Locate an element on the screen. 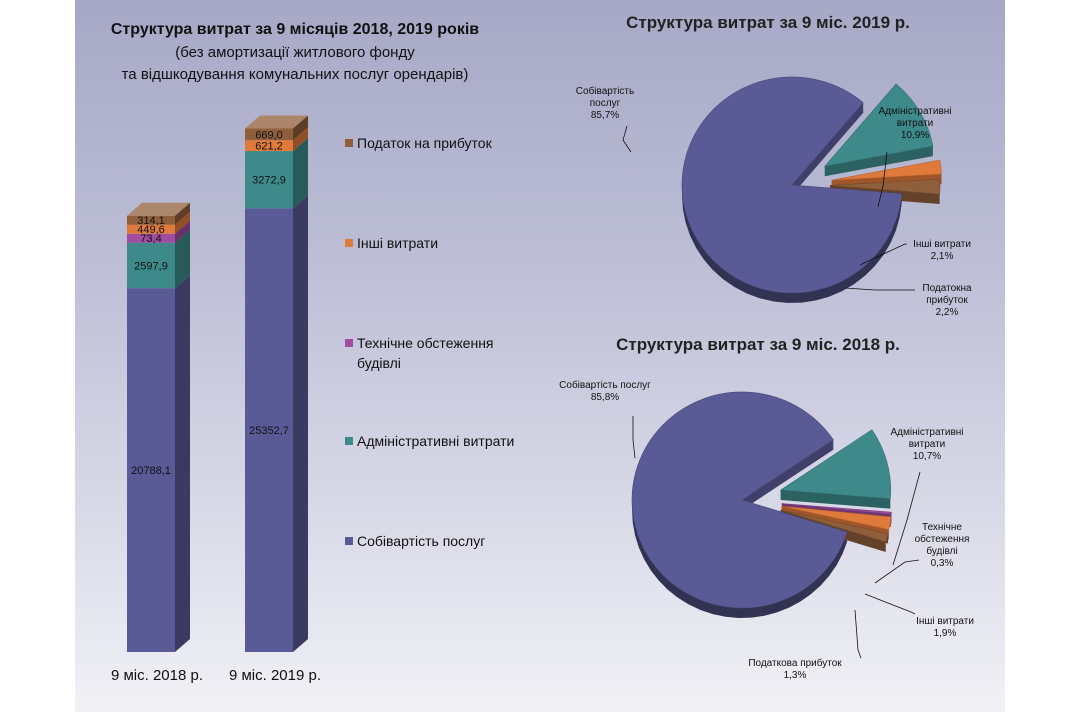 The width and height of the screenshot is (1080, 720). pie-data-label: Адміністративні витрати 10,9% is located at coordinates (914, 123).